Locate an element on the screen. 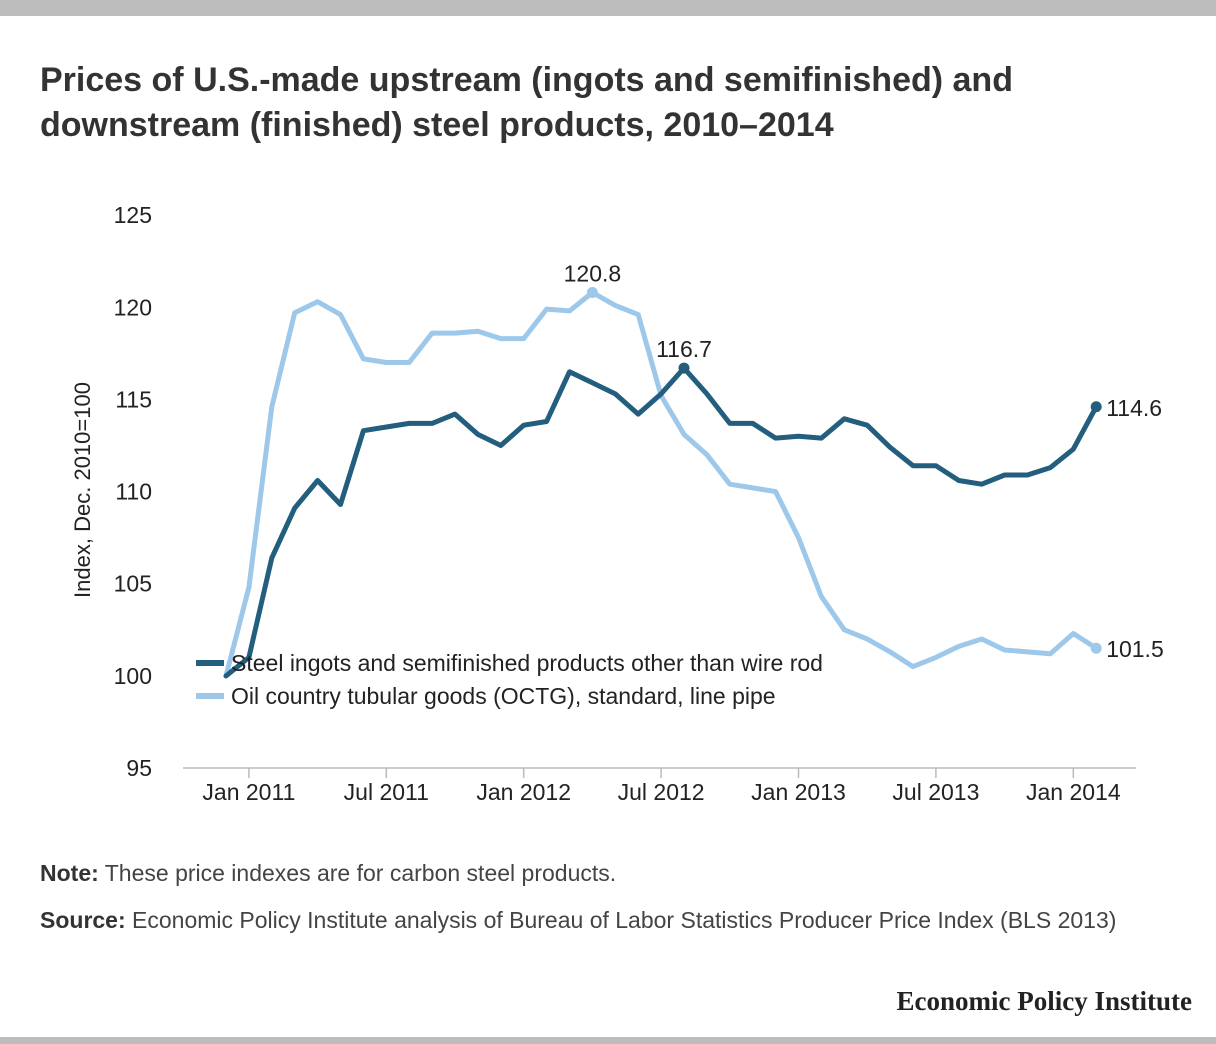 The image size is (1216, 1044). y-tick-label: 100 is located at coordinates (133, 676).